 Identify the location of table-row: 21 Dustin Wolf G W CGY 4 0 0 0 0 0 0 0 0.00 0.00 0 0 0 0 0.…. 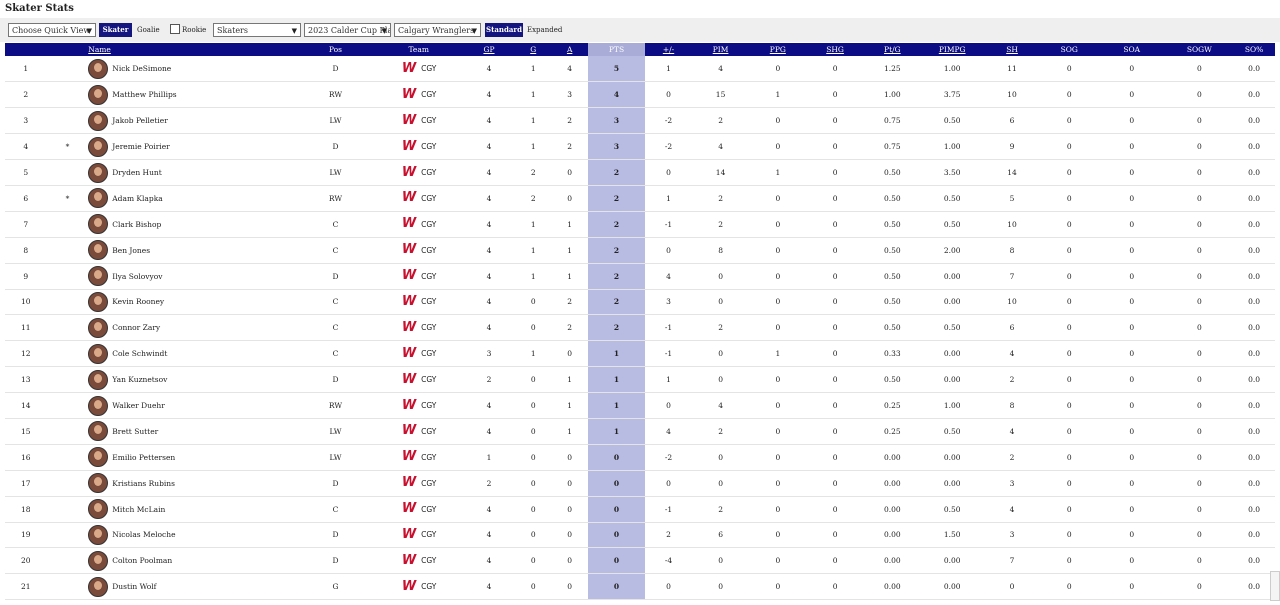
(640, 586).